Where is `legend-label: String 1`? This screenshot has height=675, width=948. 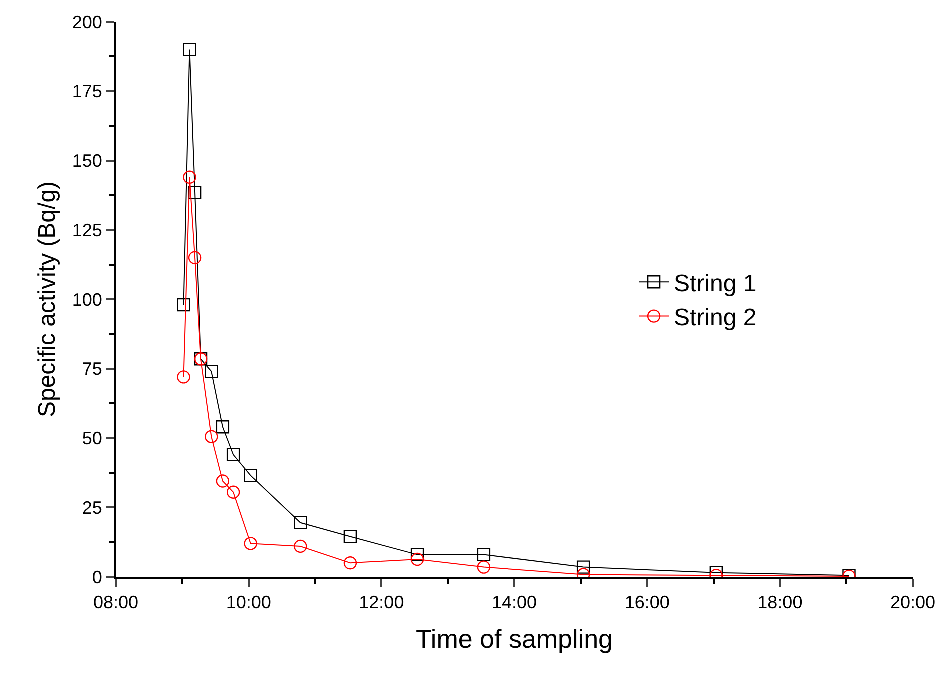
legend-label: String 1 is located at coordinates (715, 284).